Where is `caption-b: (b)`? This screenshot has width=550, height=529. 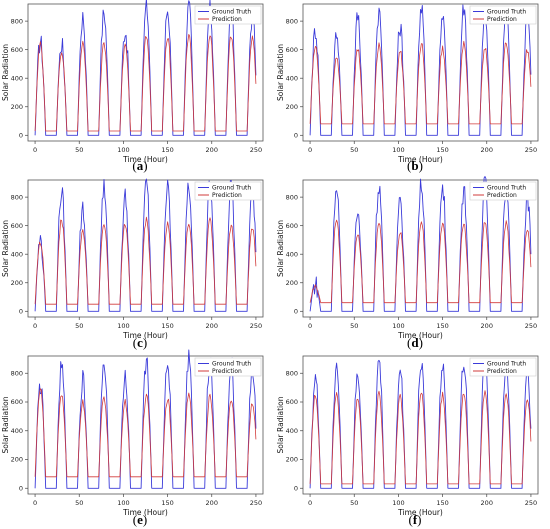 caption-b: (b) is located at coordinates (415, 165).